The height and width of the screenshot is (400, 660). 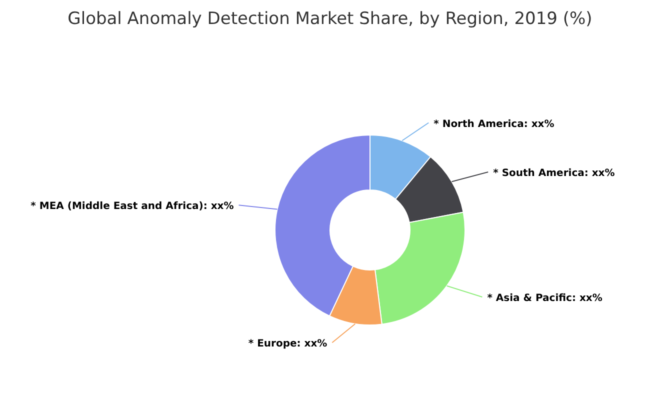 I want to click on chart-title: Global Anomaly Detection Market Share, by Region, 2019 (%), so click(x=330, y=19).